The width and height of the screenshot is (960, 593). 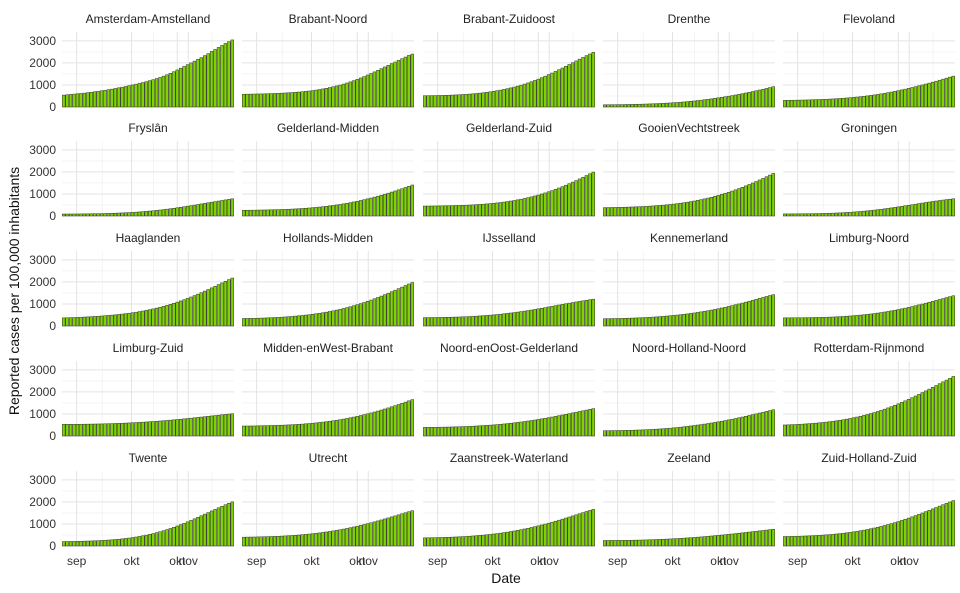 I want to click on facet-title: Flevoland, so click(x=869, y=19).